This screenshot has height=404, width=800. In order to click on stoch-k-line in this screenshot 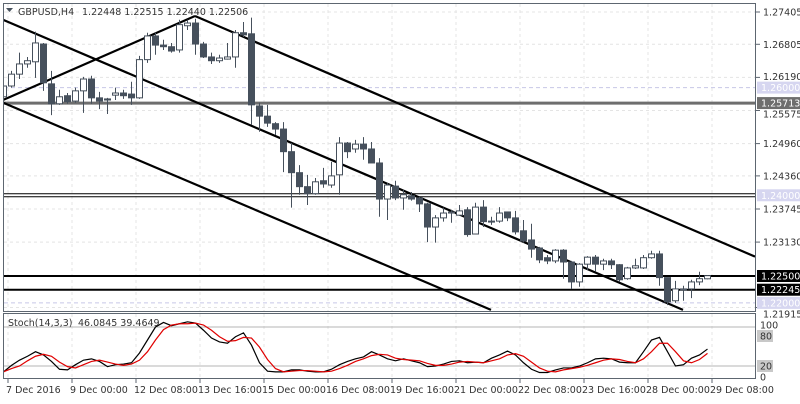, I will do `click(355, 347)`.